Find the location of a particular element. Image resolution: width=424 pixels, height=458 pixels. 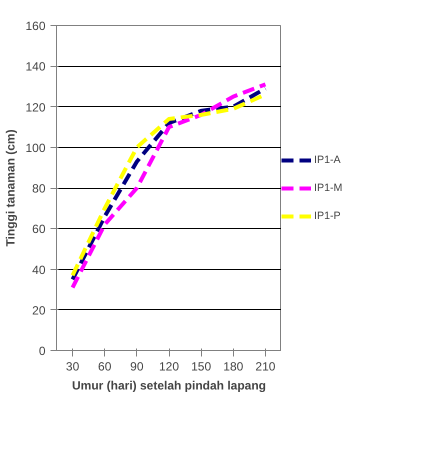

y-tick-label: 80 is located at coordinates (39, 189).